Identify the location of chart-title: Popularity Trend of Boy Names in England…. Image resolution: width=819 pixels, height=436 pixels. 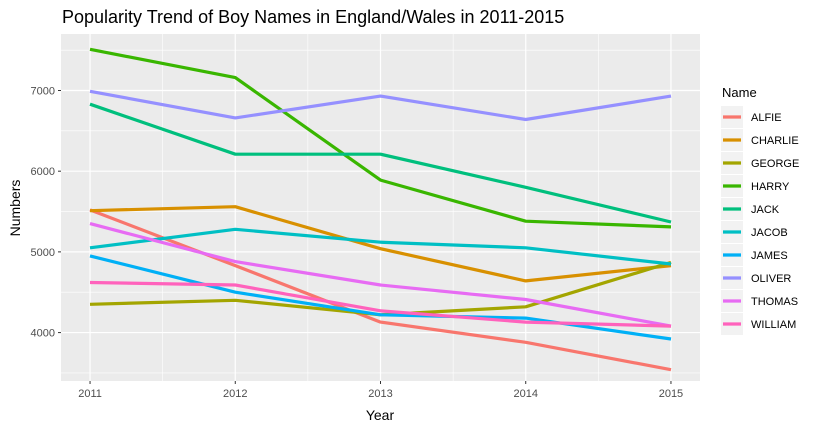
(313, 17).